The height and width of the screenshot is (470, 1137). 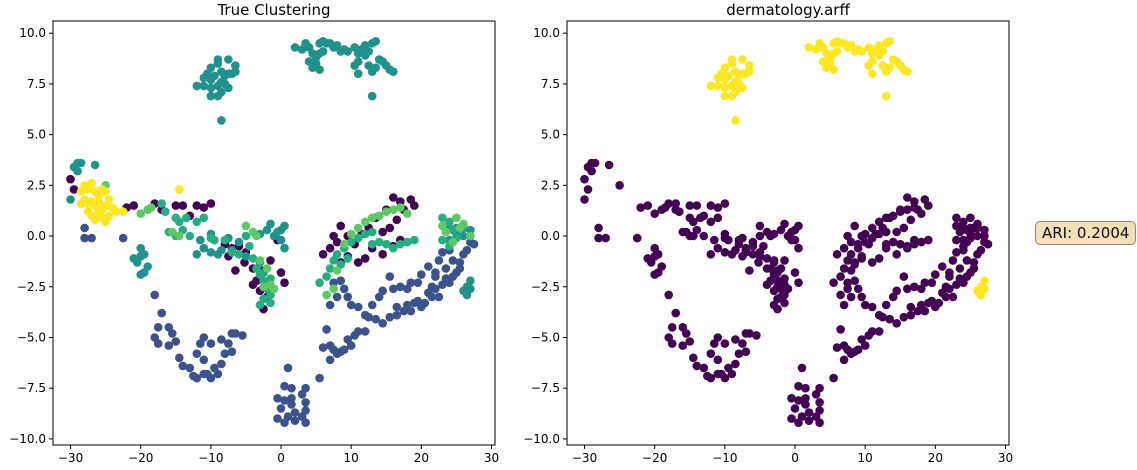 What do you see at coordinates (32, 33) in the screenshot?
I see `y-tick-label: 10.0` at bounding box center [32, 33].